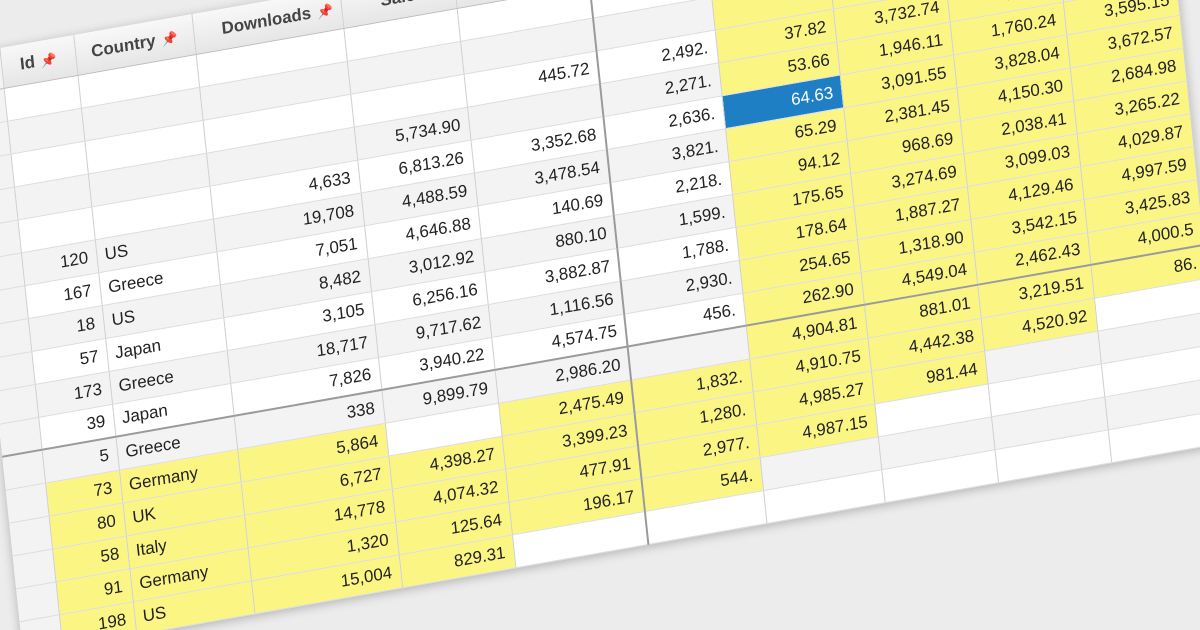 The width and height of the screenshot is (1200, 630). I want to click on column-header-label: Country, so click(123, 45).